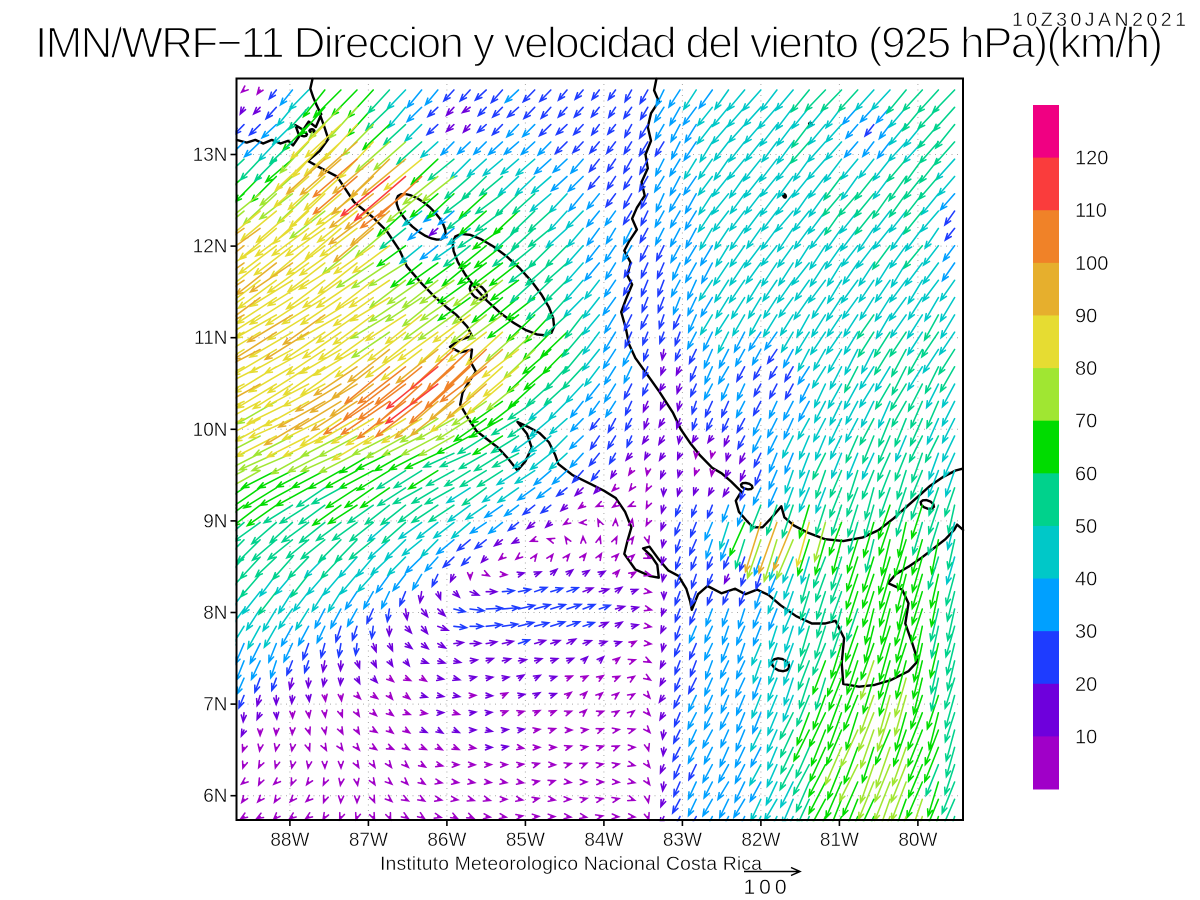 The height and width of the screenshot is (900, 1200). What do you see at coordinates (1086, 422) in the screenshot?
I see `svg-text: 70` at bounding box center [1086, 422].